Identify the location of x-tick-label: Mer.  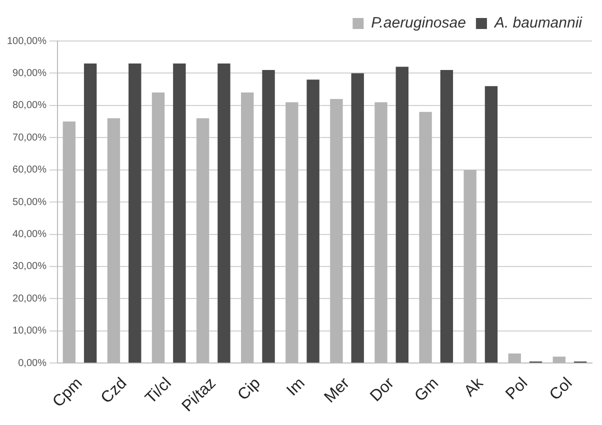
(337, 390).